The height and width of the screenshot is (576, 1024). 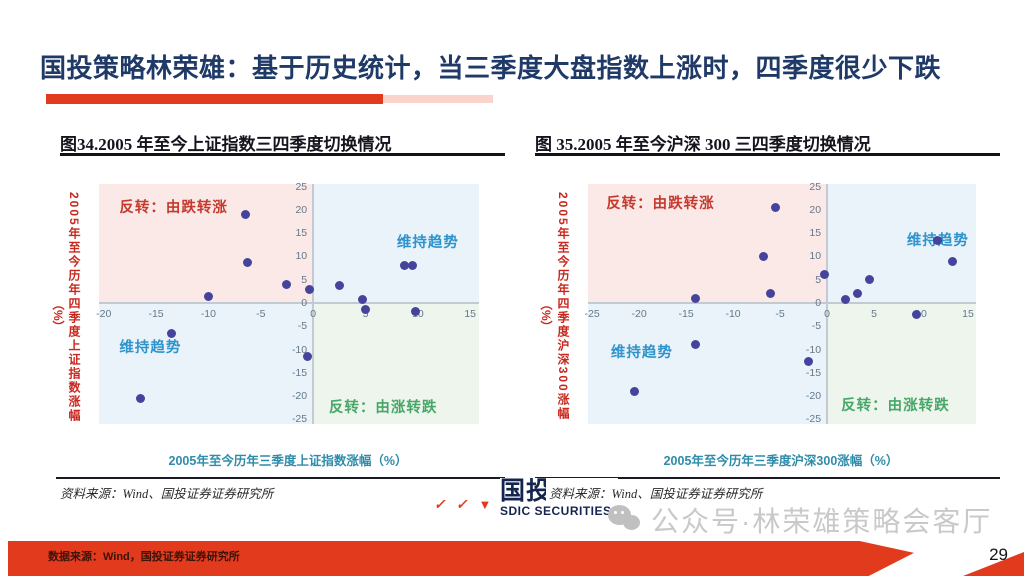 What do you see at coordinates (921, 314) in the screenshot?
I see `x-tick-label: 10` at bounding box center [921, 314].